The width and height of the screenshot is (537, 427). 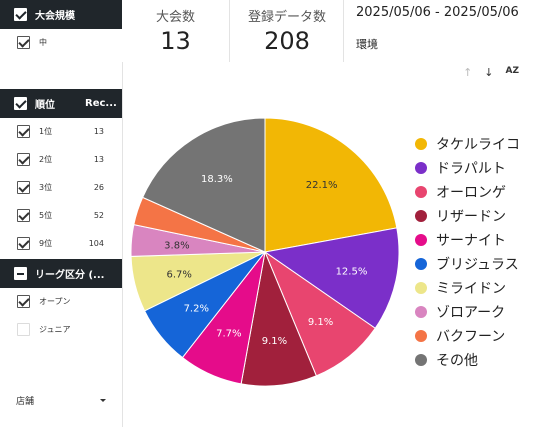 What do you see at coordinates (175, 17) in the screenshot?
I see `scorecard-label: 大会数` at bounding box center [175, 17].